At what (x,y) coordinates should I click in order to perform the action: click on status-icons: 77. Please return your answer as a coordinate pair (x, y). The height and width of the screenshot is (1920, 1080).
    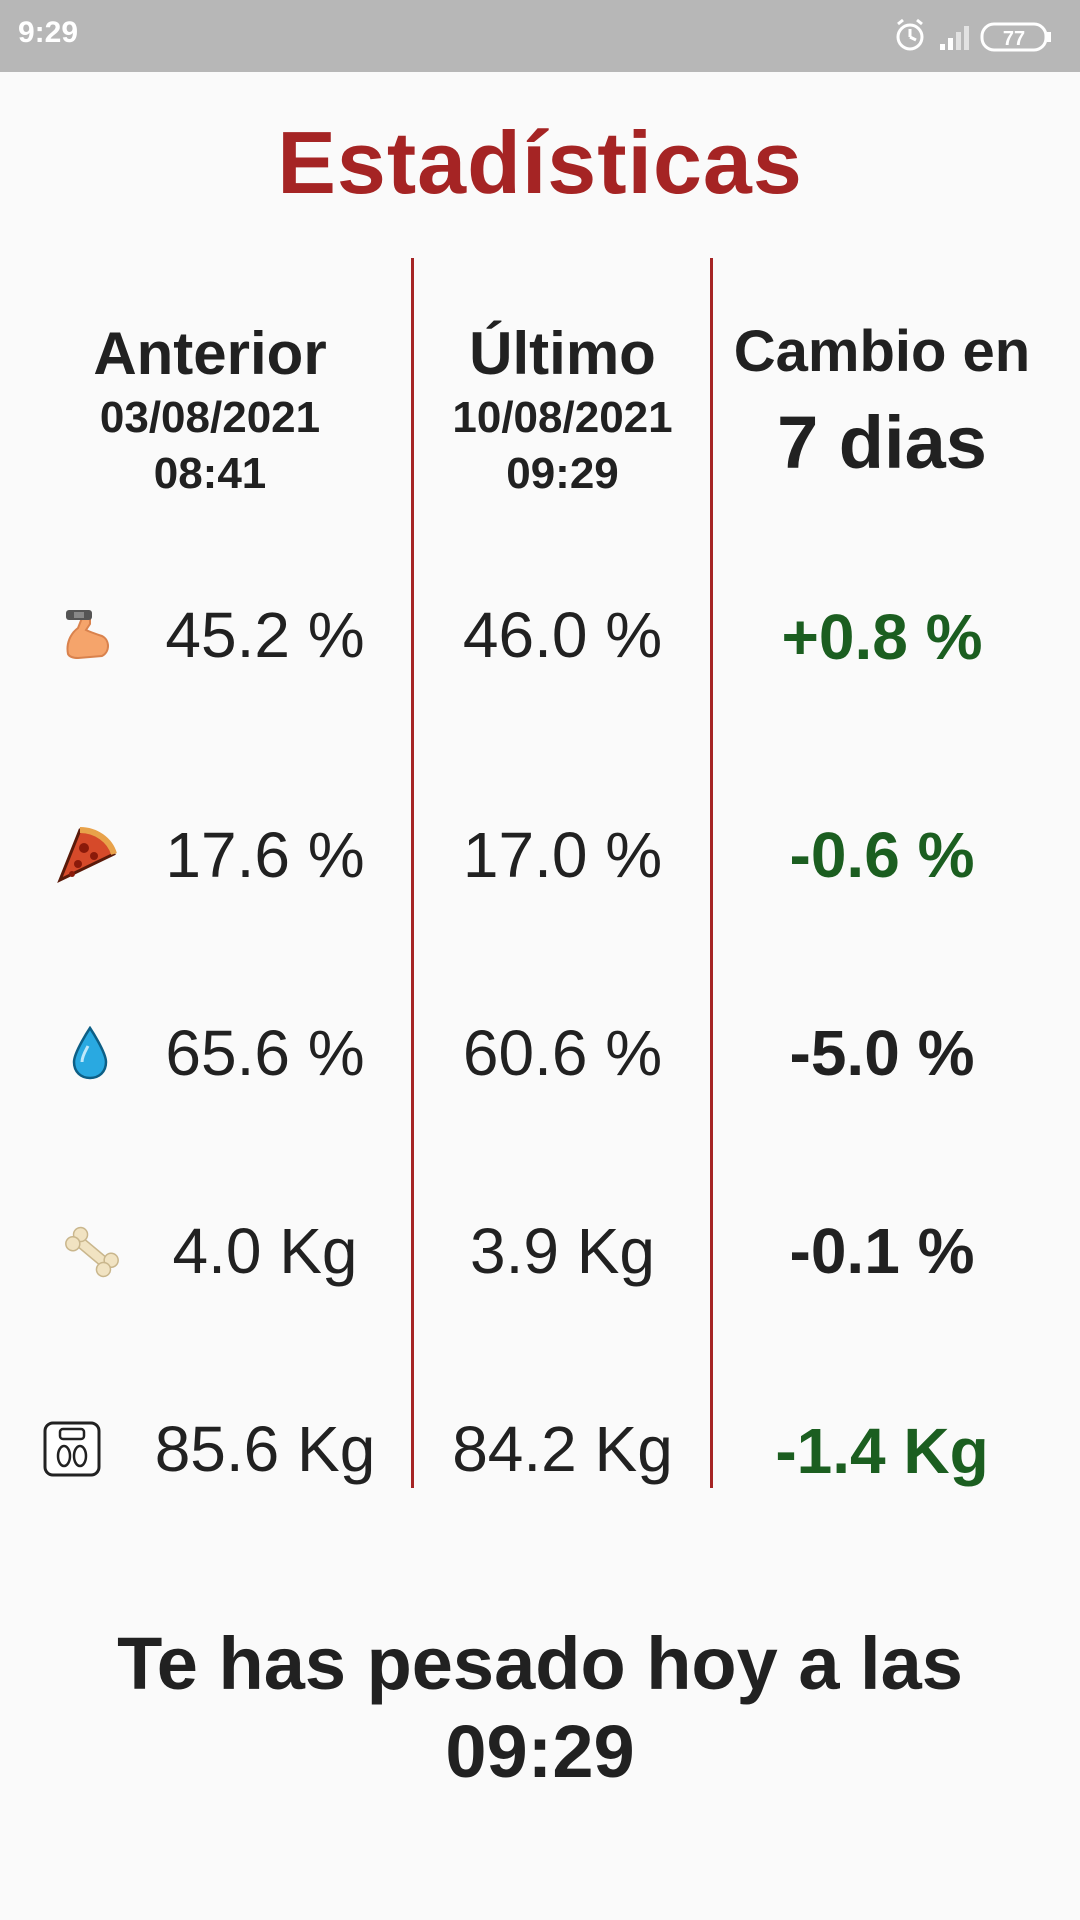
    Looking at the image, I should click on (973, 35).